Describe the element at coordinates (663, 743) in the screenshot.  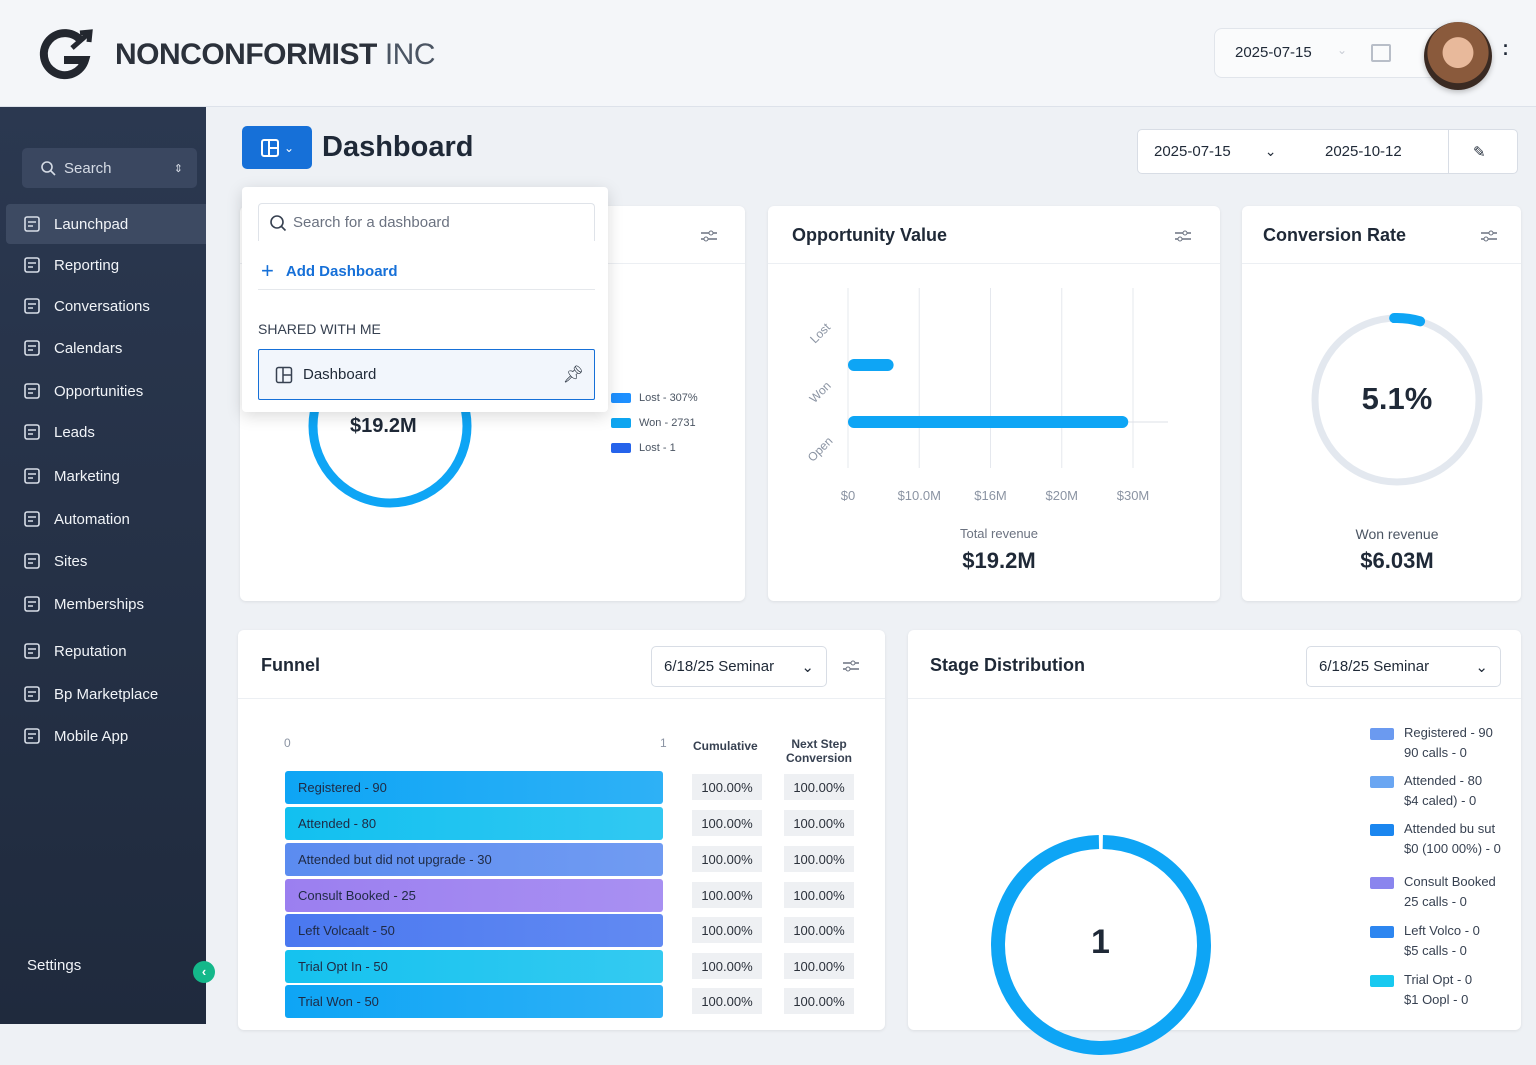
I see `axis-max: 1` at that location.